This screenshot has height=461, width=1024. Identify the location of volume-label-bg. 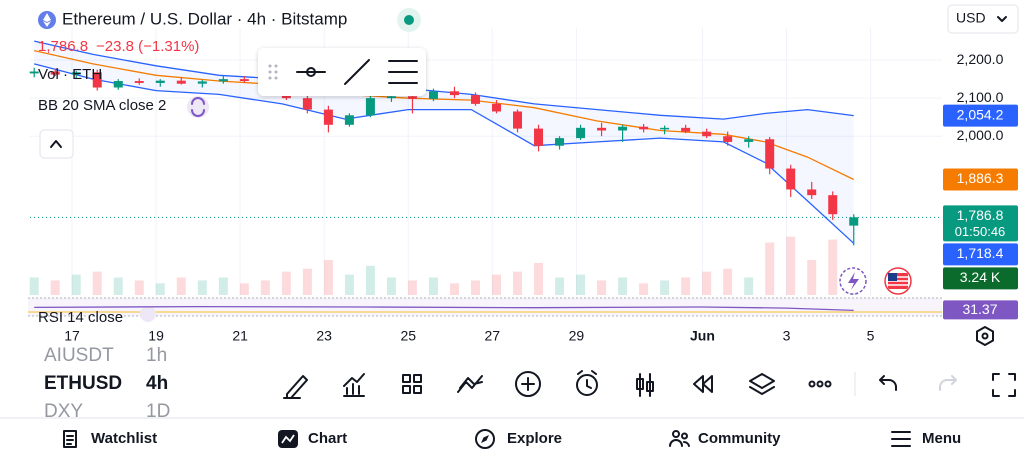
(980, 278).